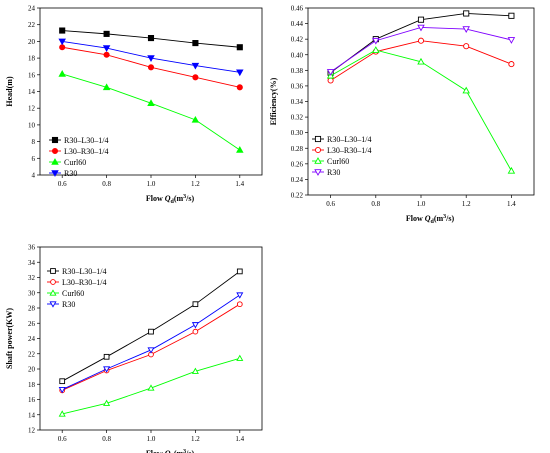  Describe the element at coordinates (32, 125) in the screenshot. I see `y-tick-label: 10` at that location.